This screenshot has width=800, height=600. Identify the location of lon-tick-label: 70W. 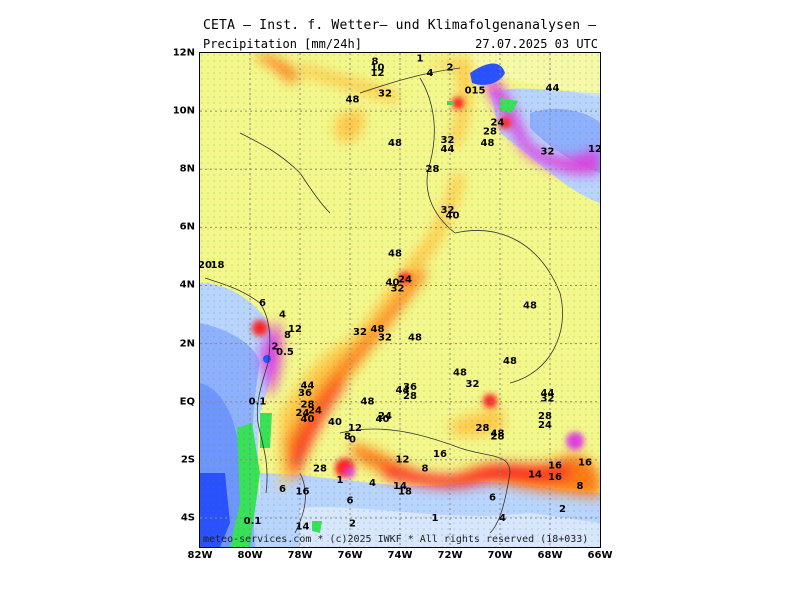
(500, 555).